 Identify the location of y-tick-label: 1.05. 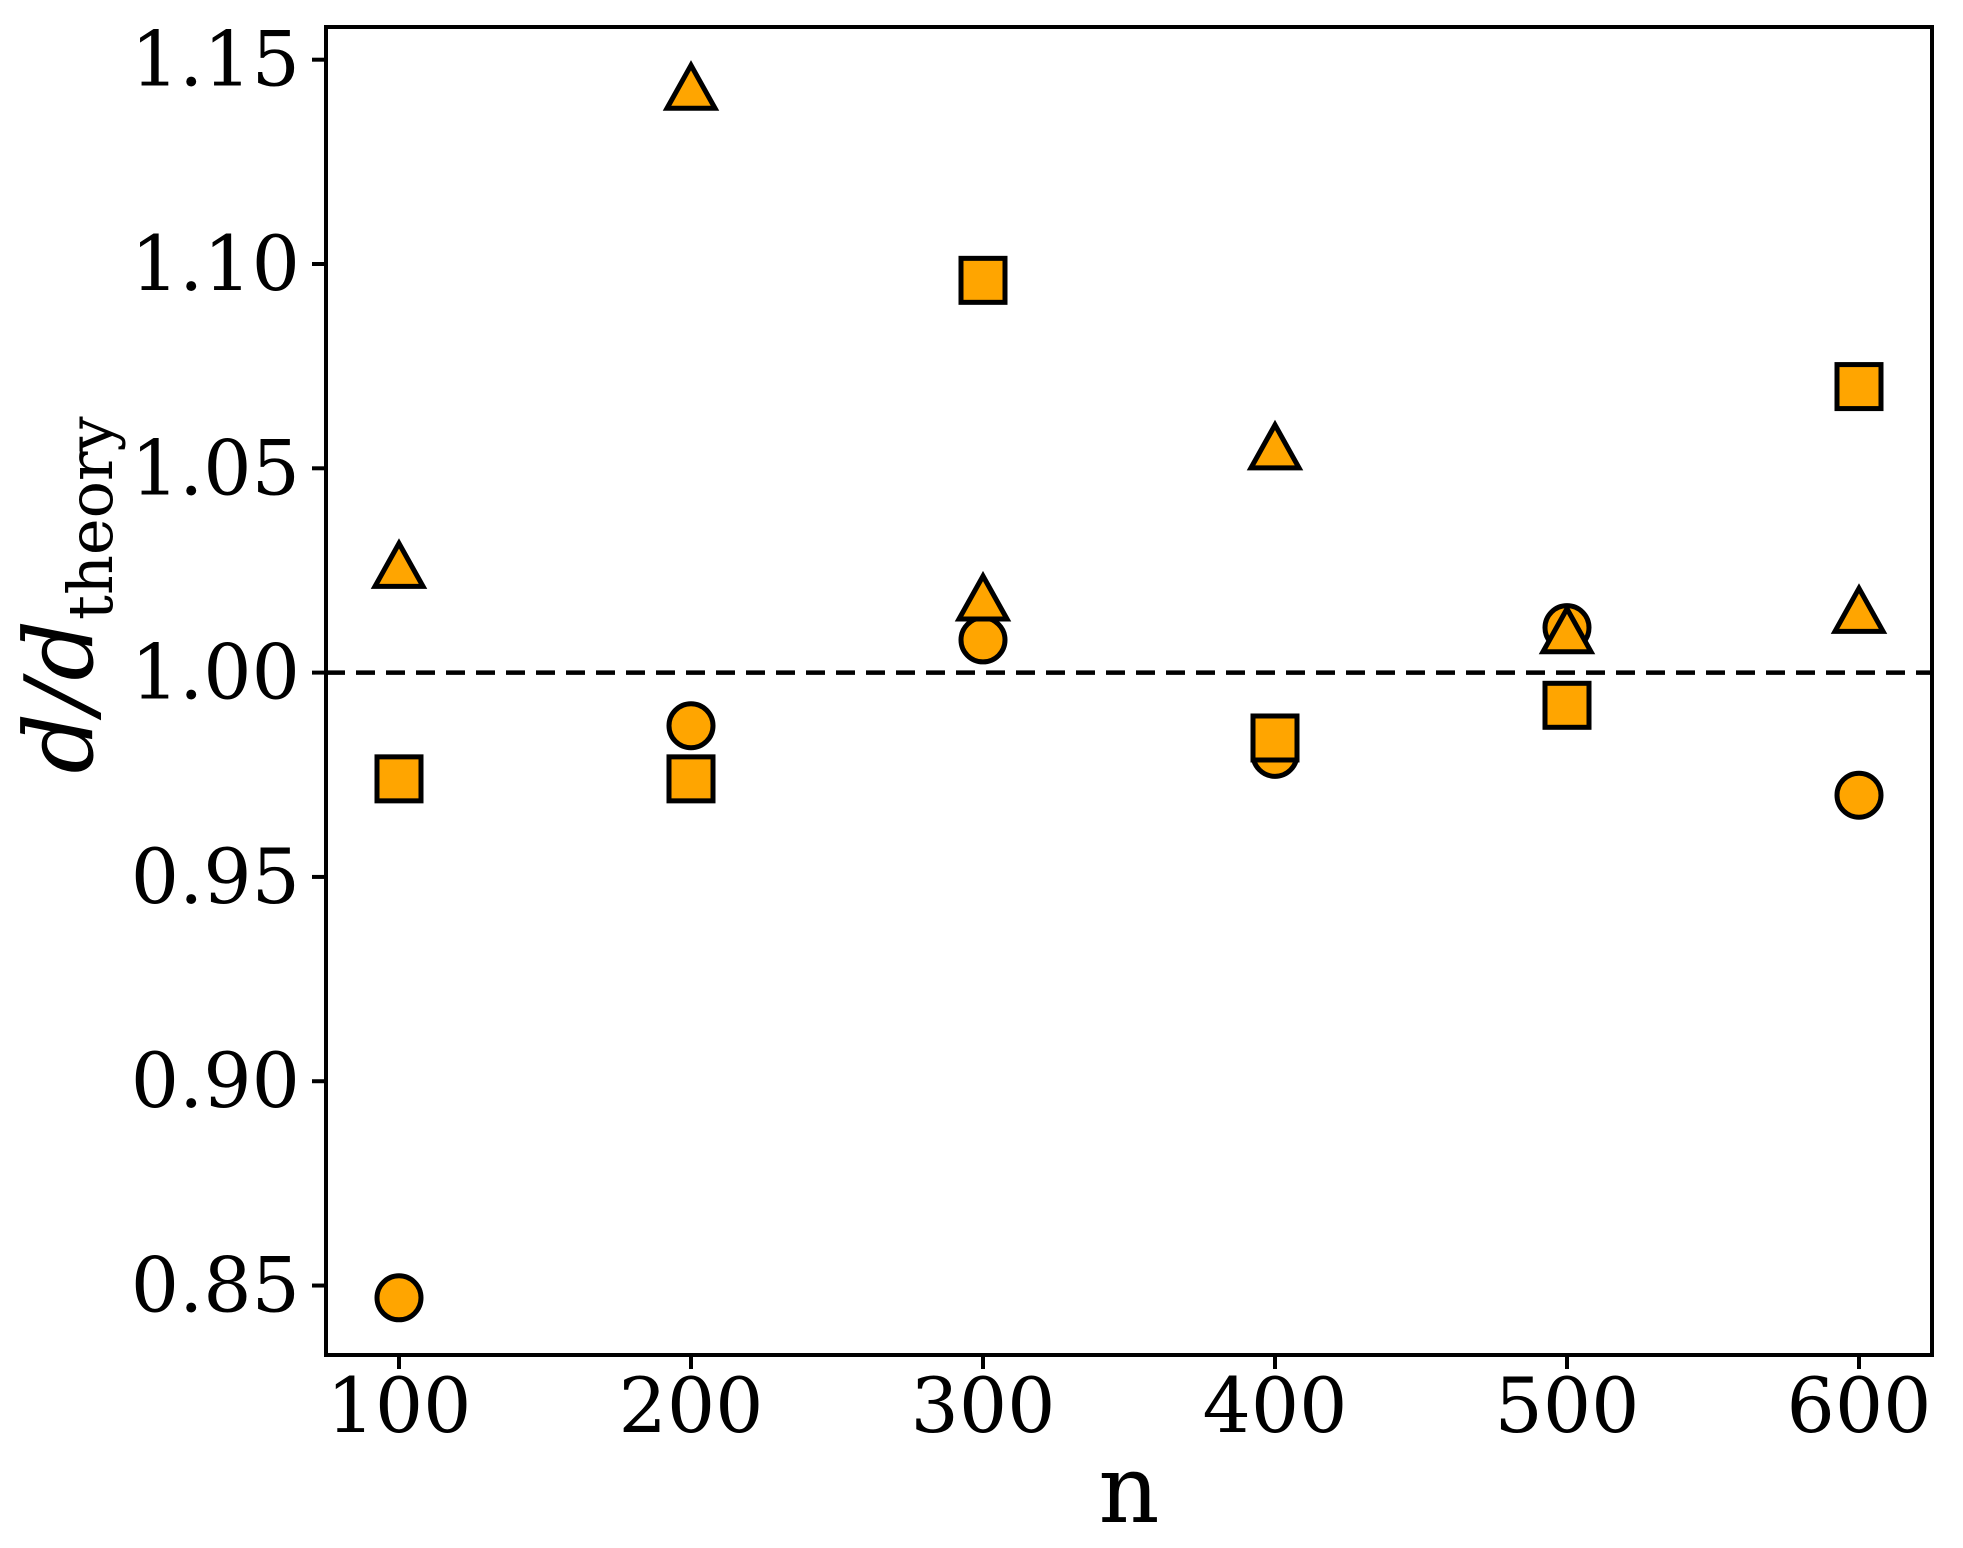
(215, 467).